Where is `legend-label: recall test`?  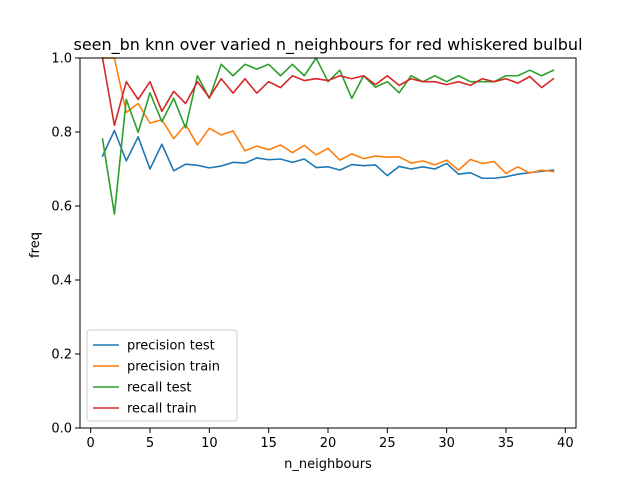
legend-label: recall test is located at coordinates (159, 388).